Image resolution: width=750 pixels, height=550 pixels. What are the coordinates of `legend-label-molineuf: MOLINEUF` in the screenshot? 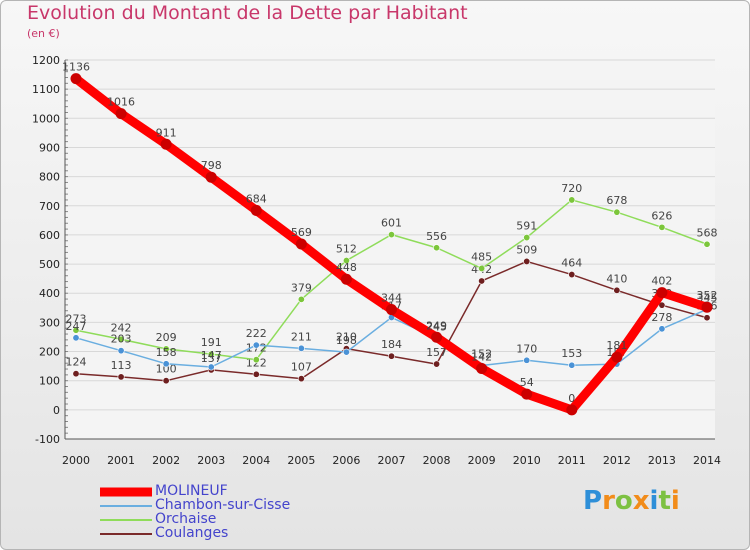 It's located at (191, 491).